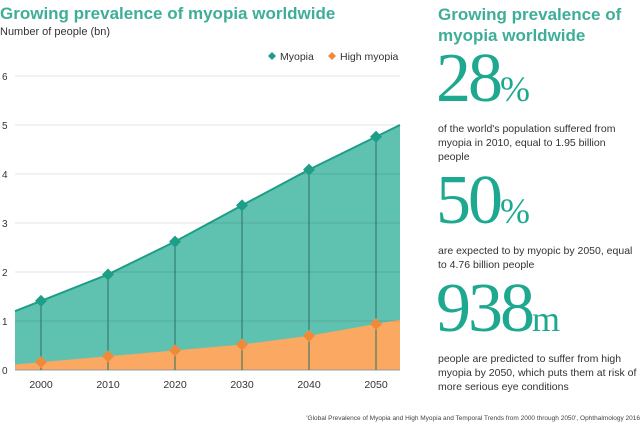  I want to click on stat-number: 28, so click(469, 78).